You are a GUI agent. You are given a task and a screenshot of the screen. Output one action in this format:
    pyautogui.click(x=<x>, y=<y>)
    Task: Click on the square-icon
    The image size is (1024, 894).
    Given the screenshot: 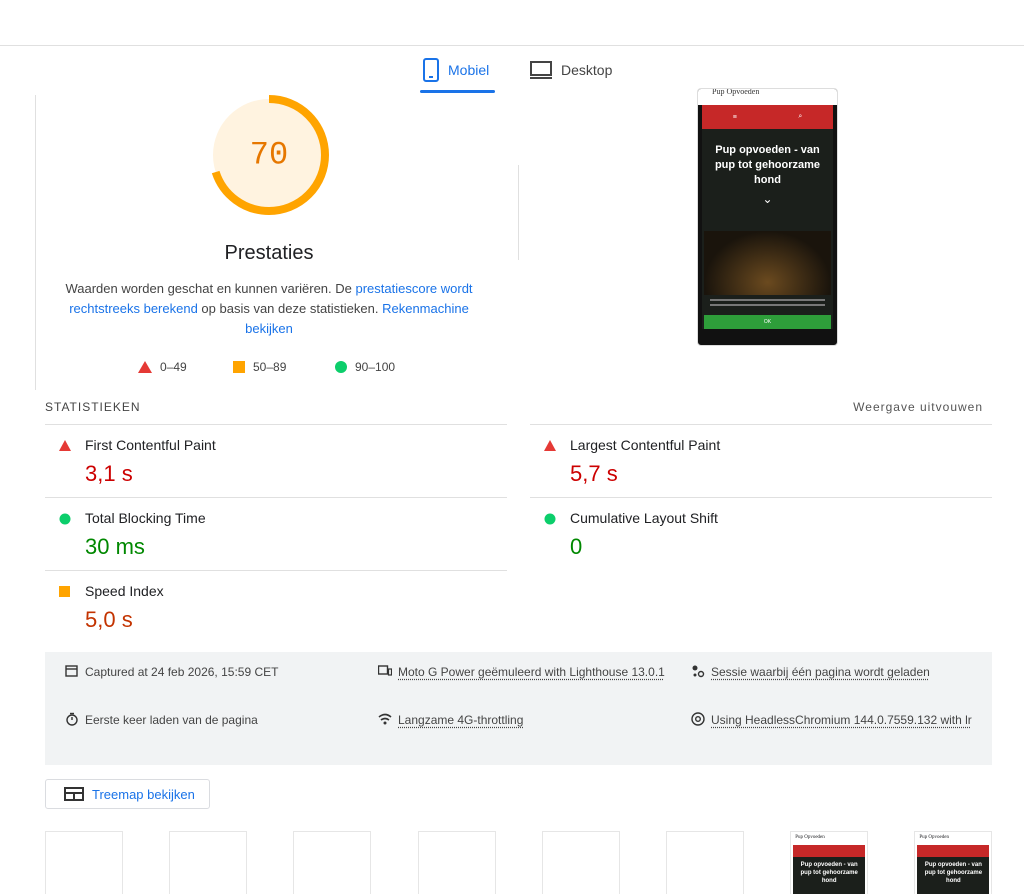 What is the action you would take?
    pyautogui.click(x=239, y=367)
    